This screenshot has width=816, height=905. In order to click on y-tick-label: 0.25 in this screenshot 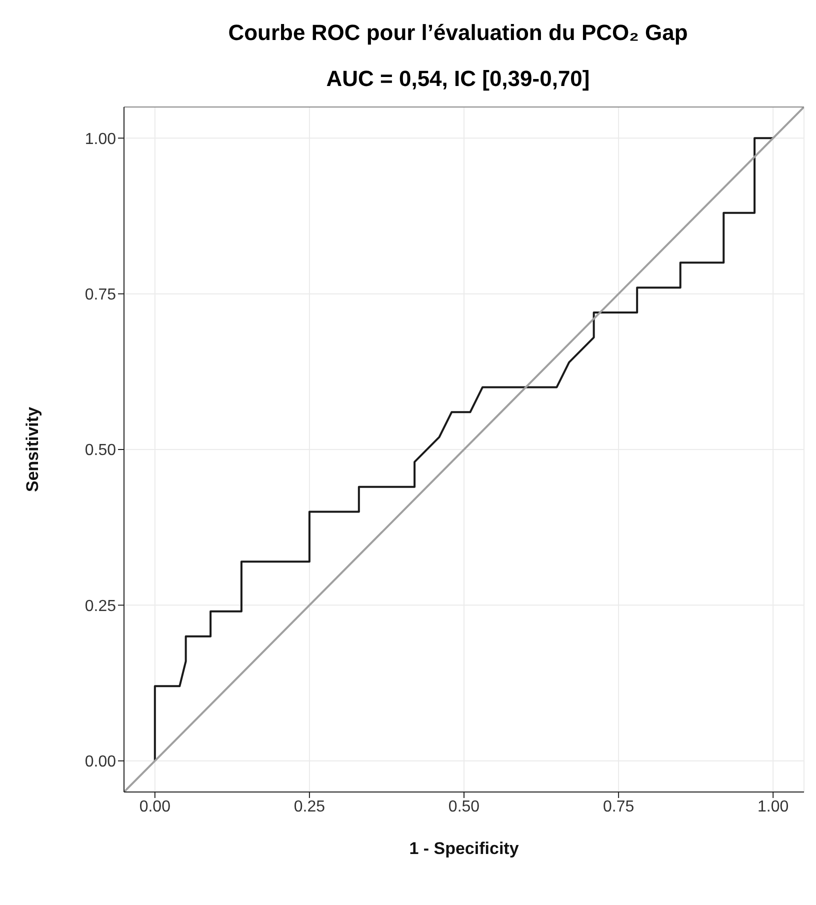, I will do `click(100, 606)`.